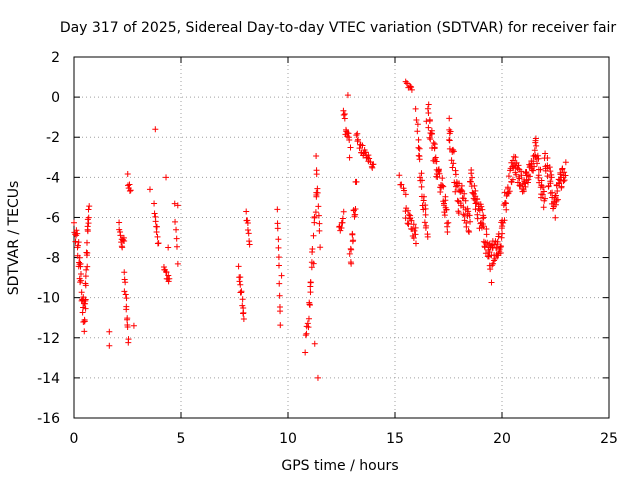 This screenshot has height=480, width=640. What do you see at coordinates (344, 439) in the screenshot?
I see `x-tick-labels: 0 5 10 15 20 25` at bounding box center [344, 439].